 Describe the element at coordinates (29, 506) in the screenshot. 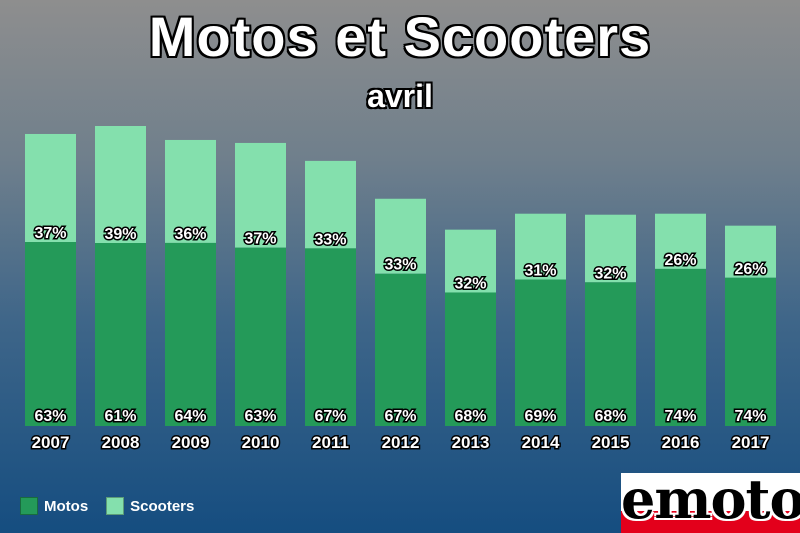

I see `legend-swatch-motos` at that location.